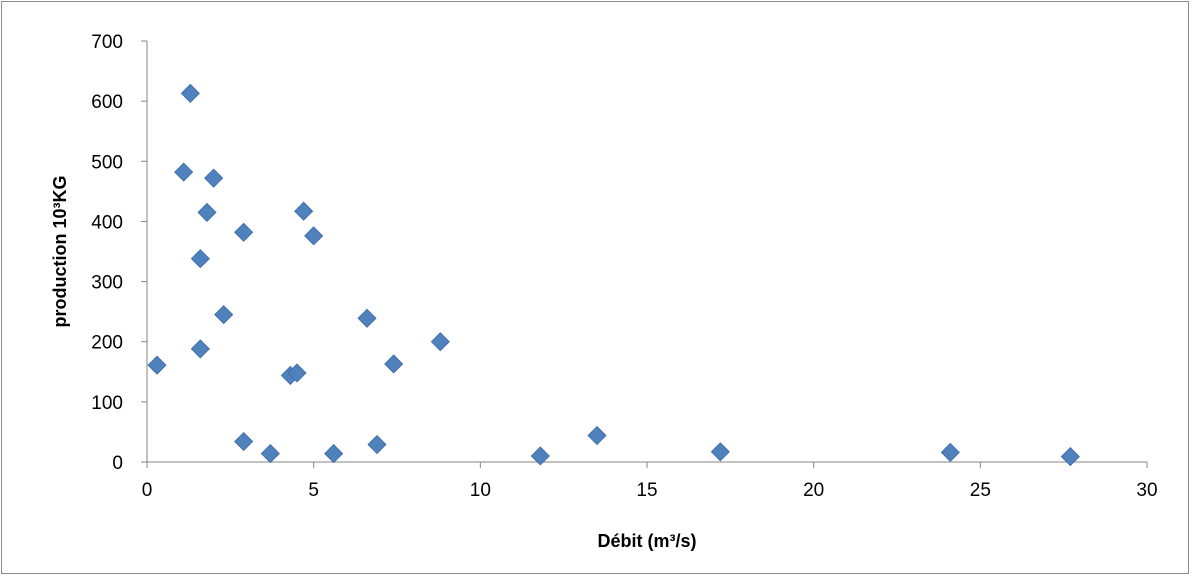  What do you see at coordinates (119, 253) in the screenshot?
I see `y-axis-ticks: 0 100 200 300 400 500 600 700` at bounding box center [119, 253].